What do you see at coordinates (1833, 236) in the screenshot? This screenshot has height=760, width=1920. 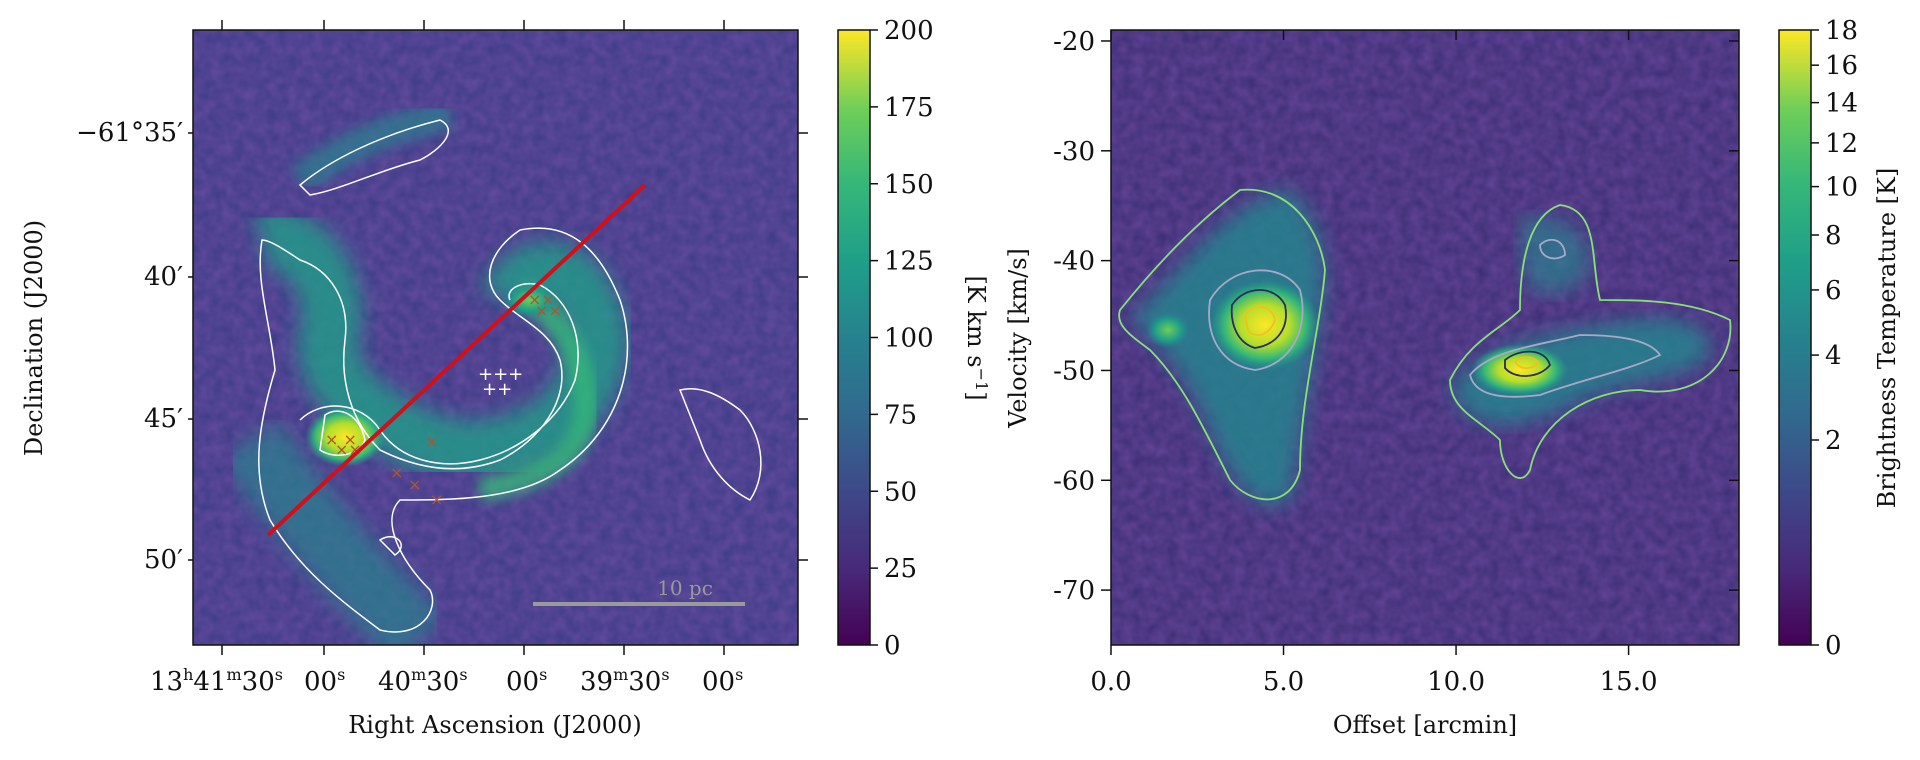 I see `colorbar-tick-label: 8` at bounding box center [1833, 236].